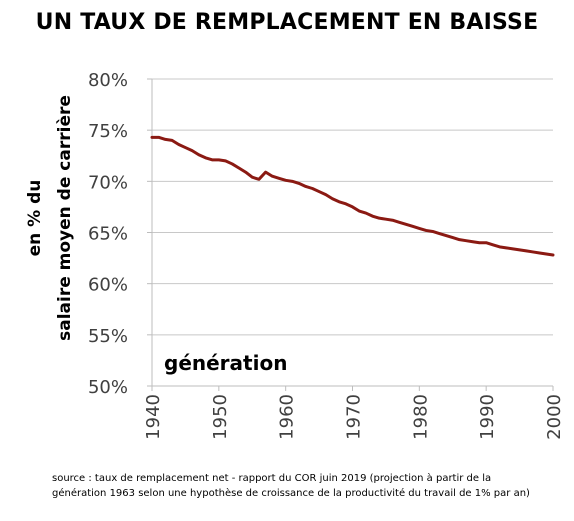  Describe the element at coordinates (65, 218) in the screenshot. I see `y-axis-label-line-2: salaire moyen de carrière` at that location.